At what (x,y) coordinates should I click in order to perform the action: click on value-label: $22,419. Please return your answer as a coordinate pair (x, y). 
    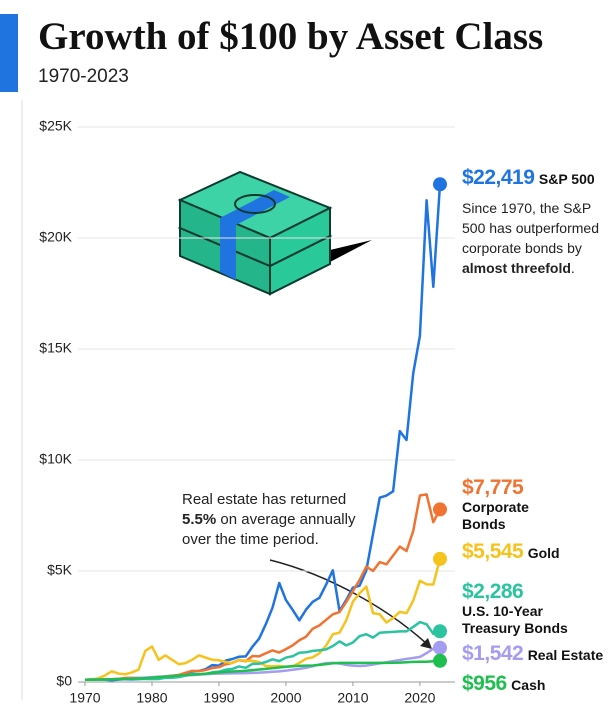
    Looking at the image, I should click on (498, 177).